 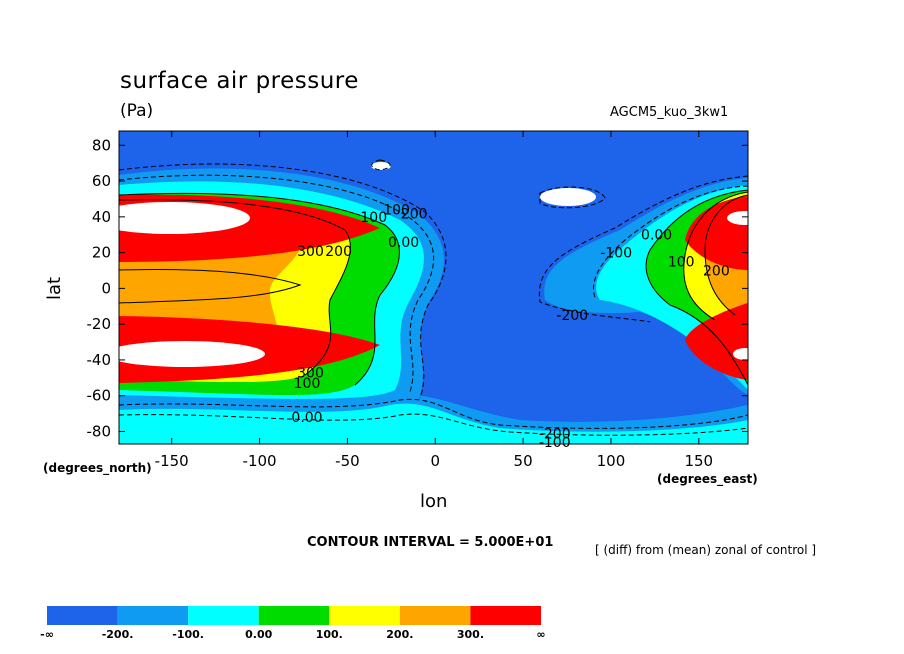 I want to click on x-tick-label: -100, so click(x=260, y=461).